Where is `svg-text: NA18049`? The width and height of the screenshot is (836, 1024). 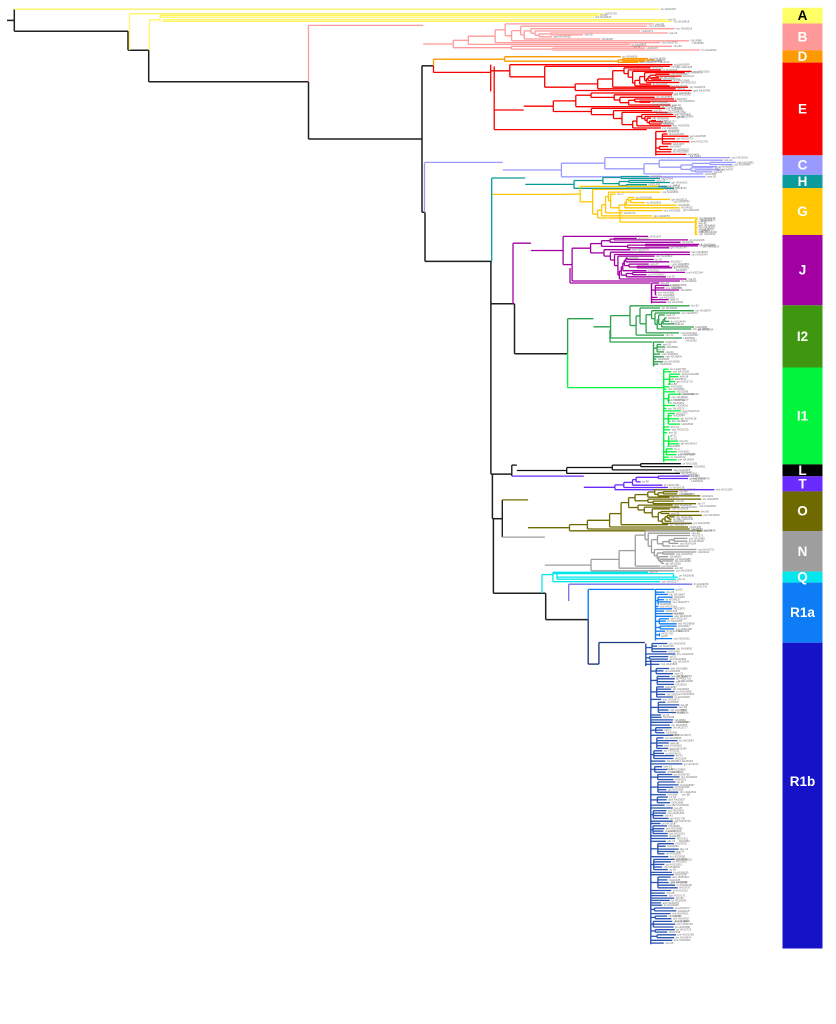 svg-text: NA18049 is located at coordinates (669, 717).